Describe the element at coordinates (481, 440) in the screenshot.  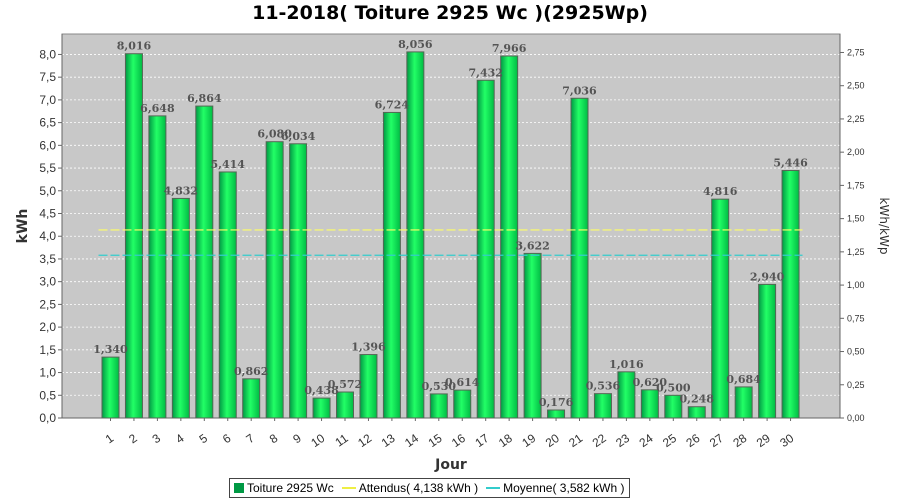
I see `x-tick-label: 17` at that location.